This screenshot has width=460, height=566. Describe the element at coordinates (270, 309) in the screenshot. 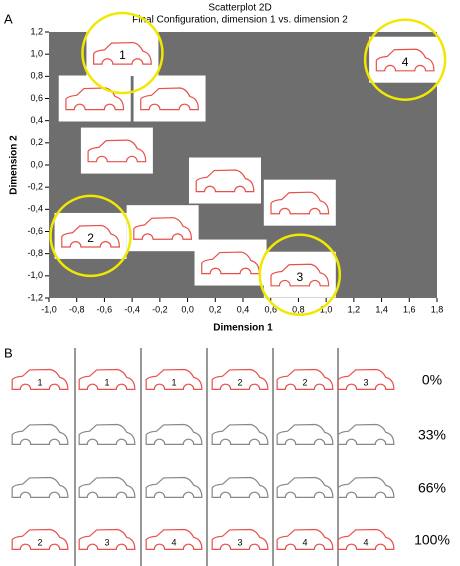

I see `x-tick-label: 0,6` at that location.